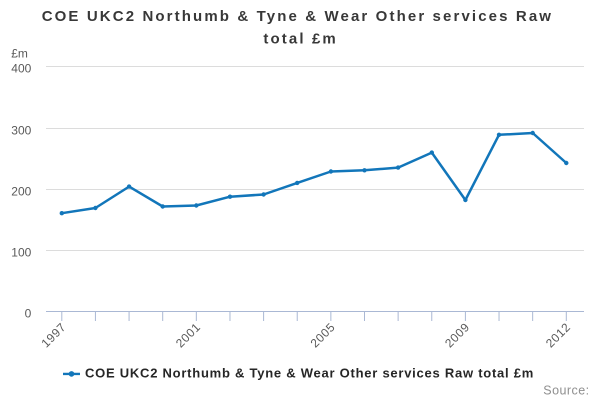 This screenshot has width=600, height=400. I want to click on svg-text: total £m, so click(300, 39).